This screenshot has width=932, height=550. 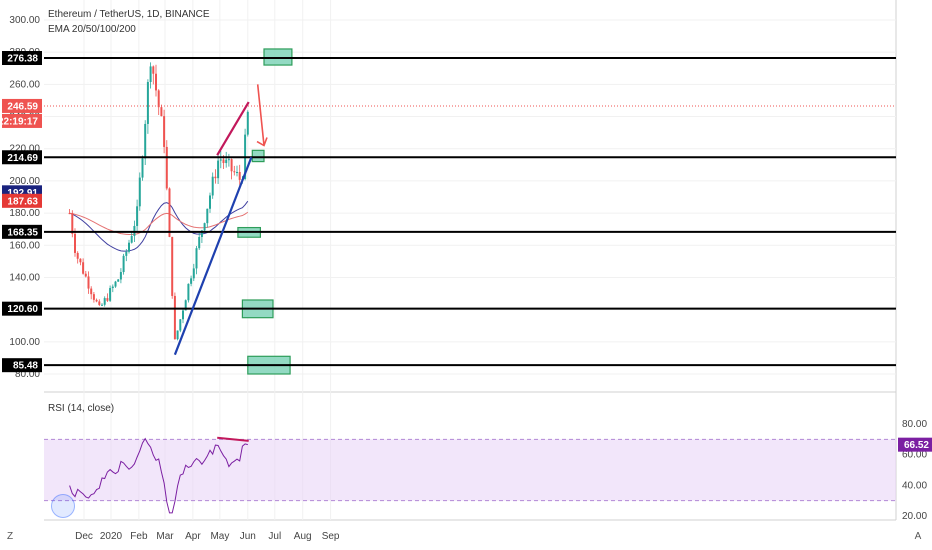 What do you see at coordinates (914, 516) in the screenshot?
I see `rsi-tick-label: 20.00` at bounding box center [914, 516].